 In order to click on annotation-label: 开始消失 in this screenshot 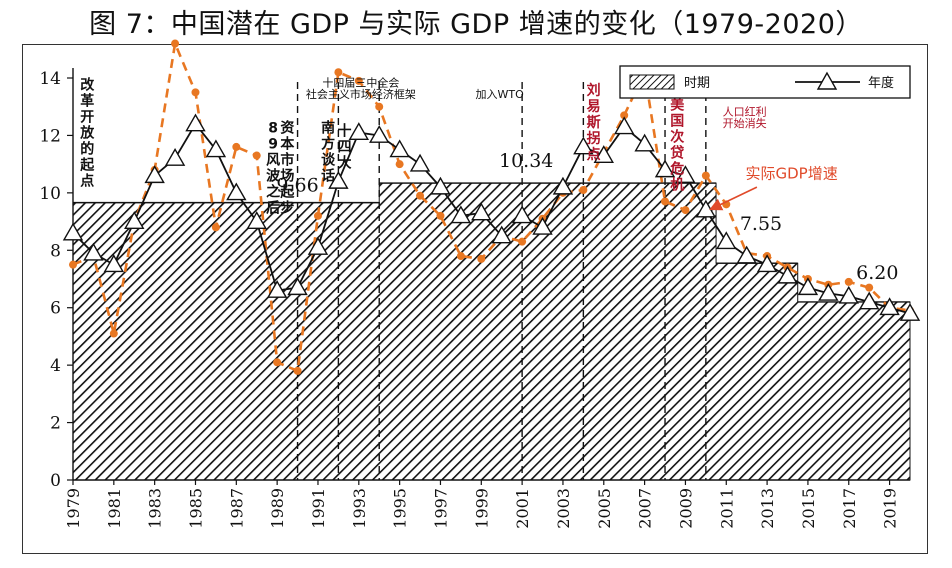, I will do `click(745, 123)`.